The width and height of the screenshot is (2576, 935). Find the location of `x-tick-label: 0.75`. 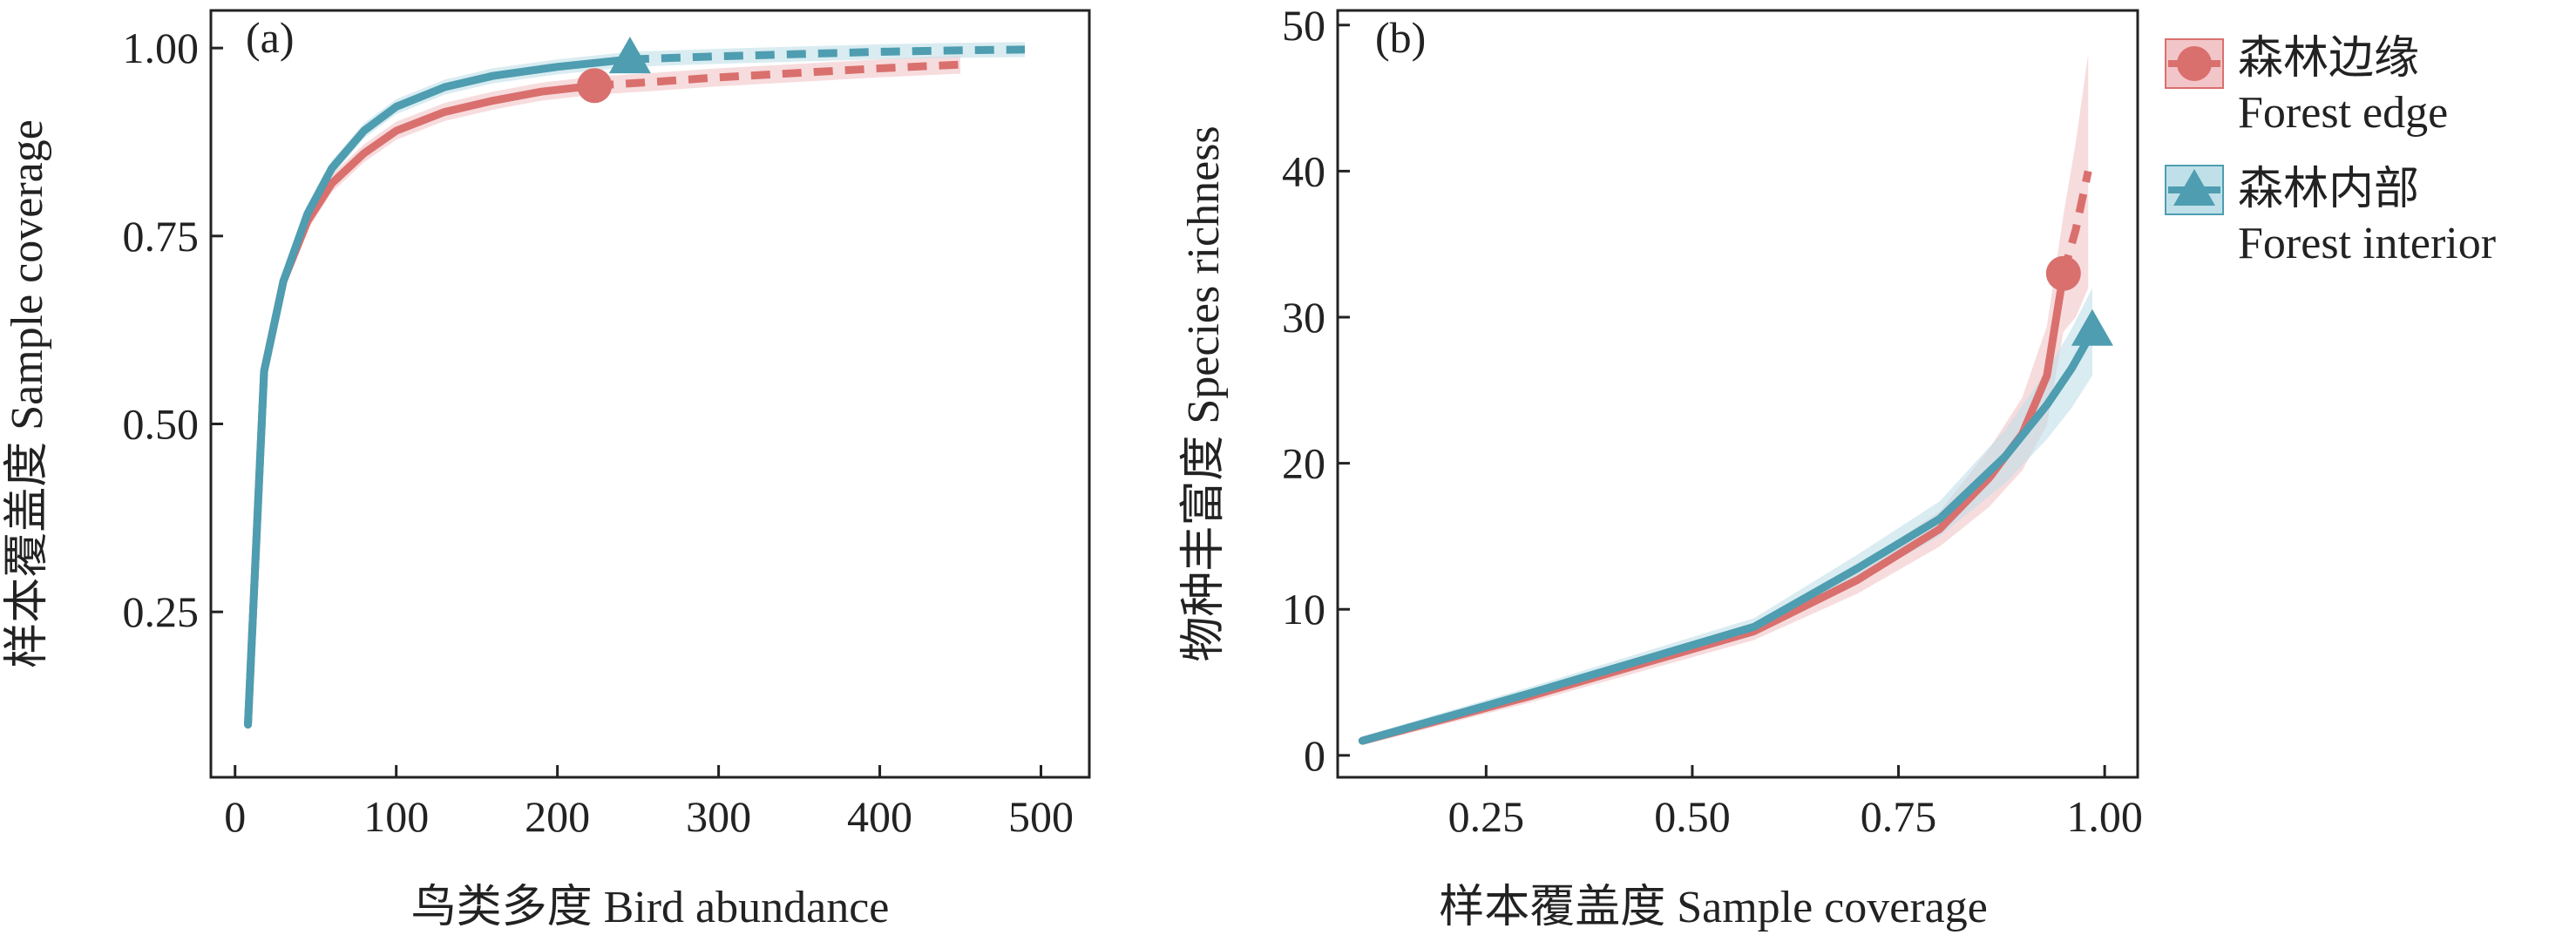

x-tick-label: 0.75 is located at coordinates (1899, 817).